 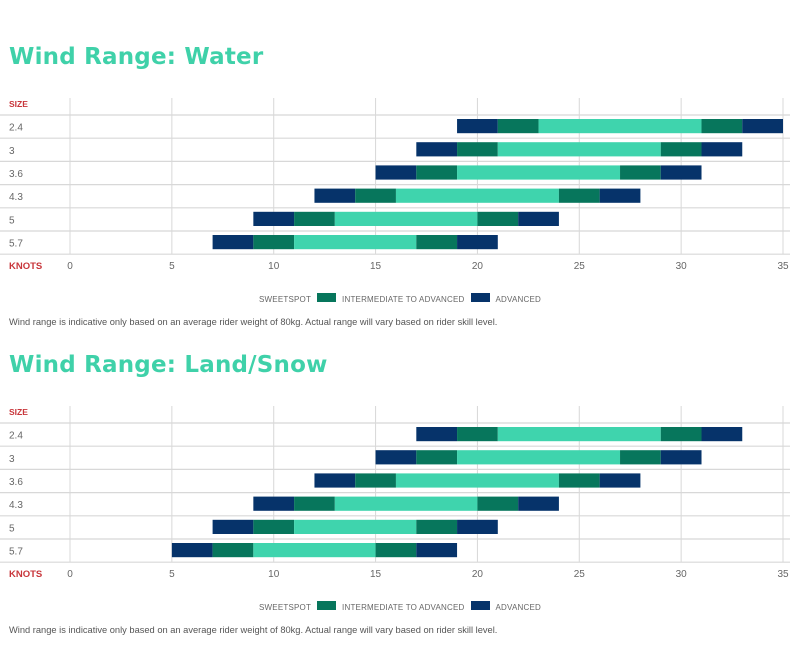 I want to click on category-label: 5, so click(x=12, y=528).